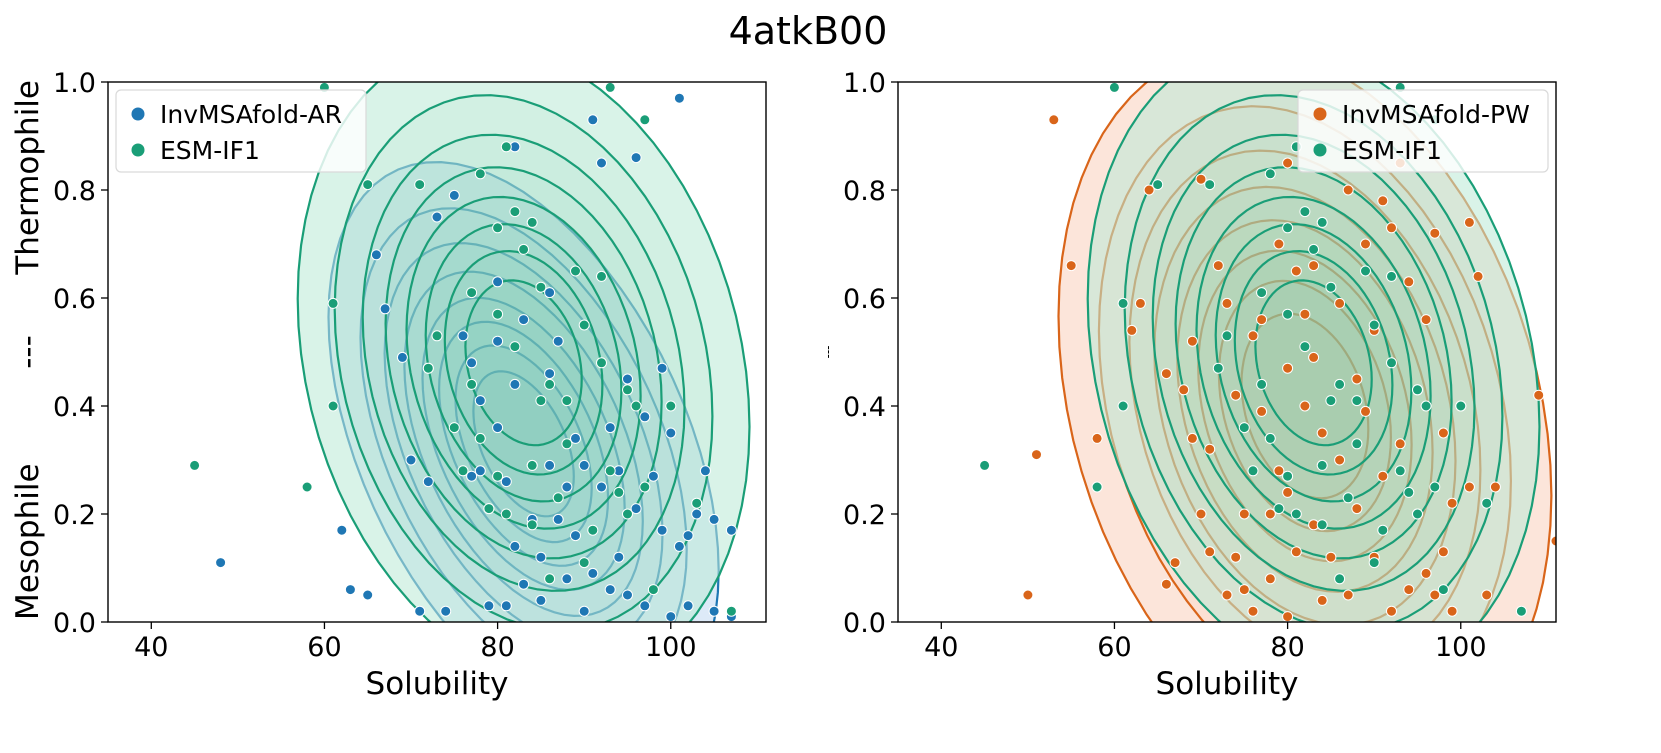  Describe the element at coordinates (28, 541) in the screenshot. I see `y-axis-label-low: Mesophile` at that location.